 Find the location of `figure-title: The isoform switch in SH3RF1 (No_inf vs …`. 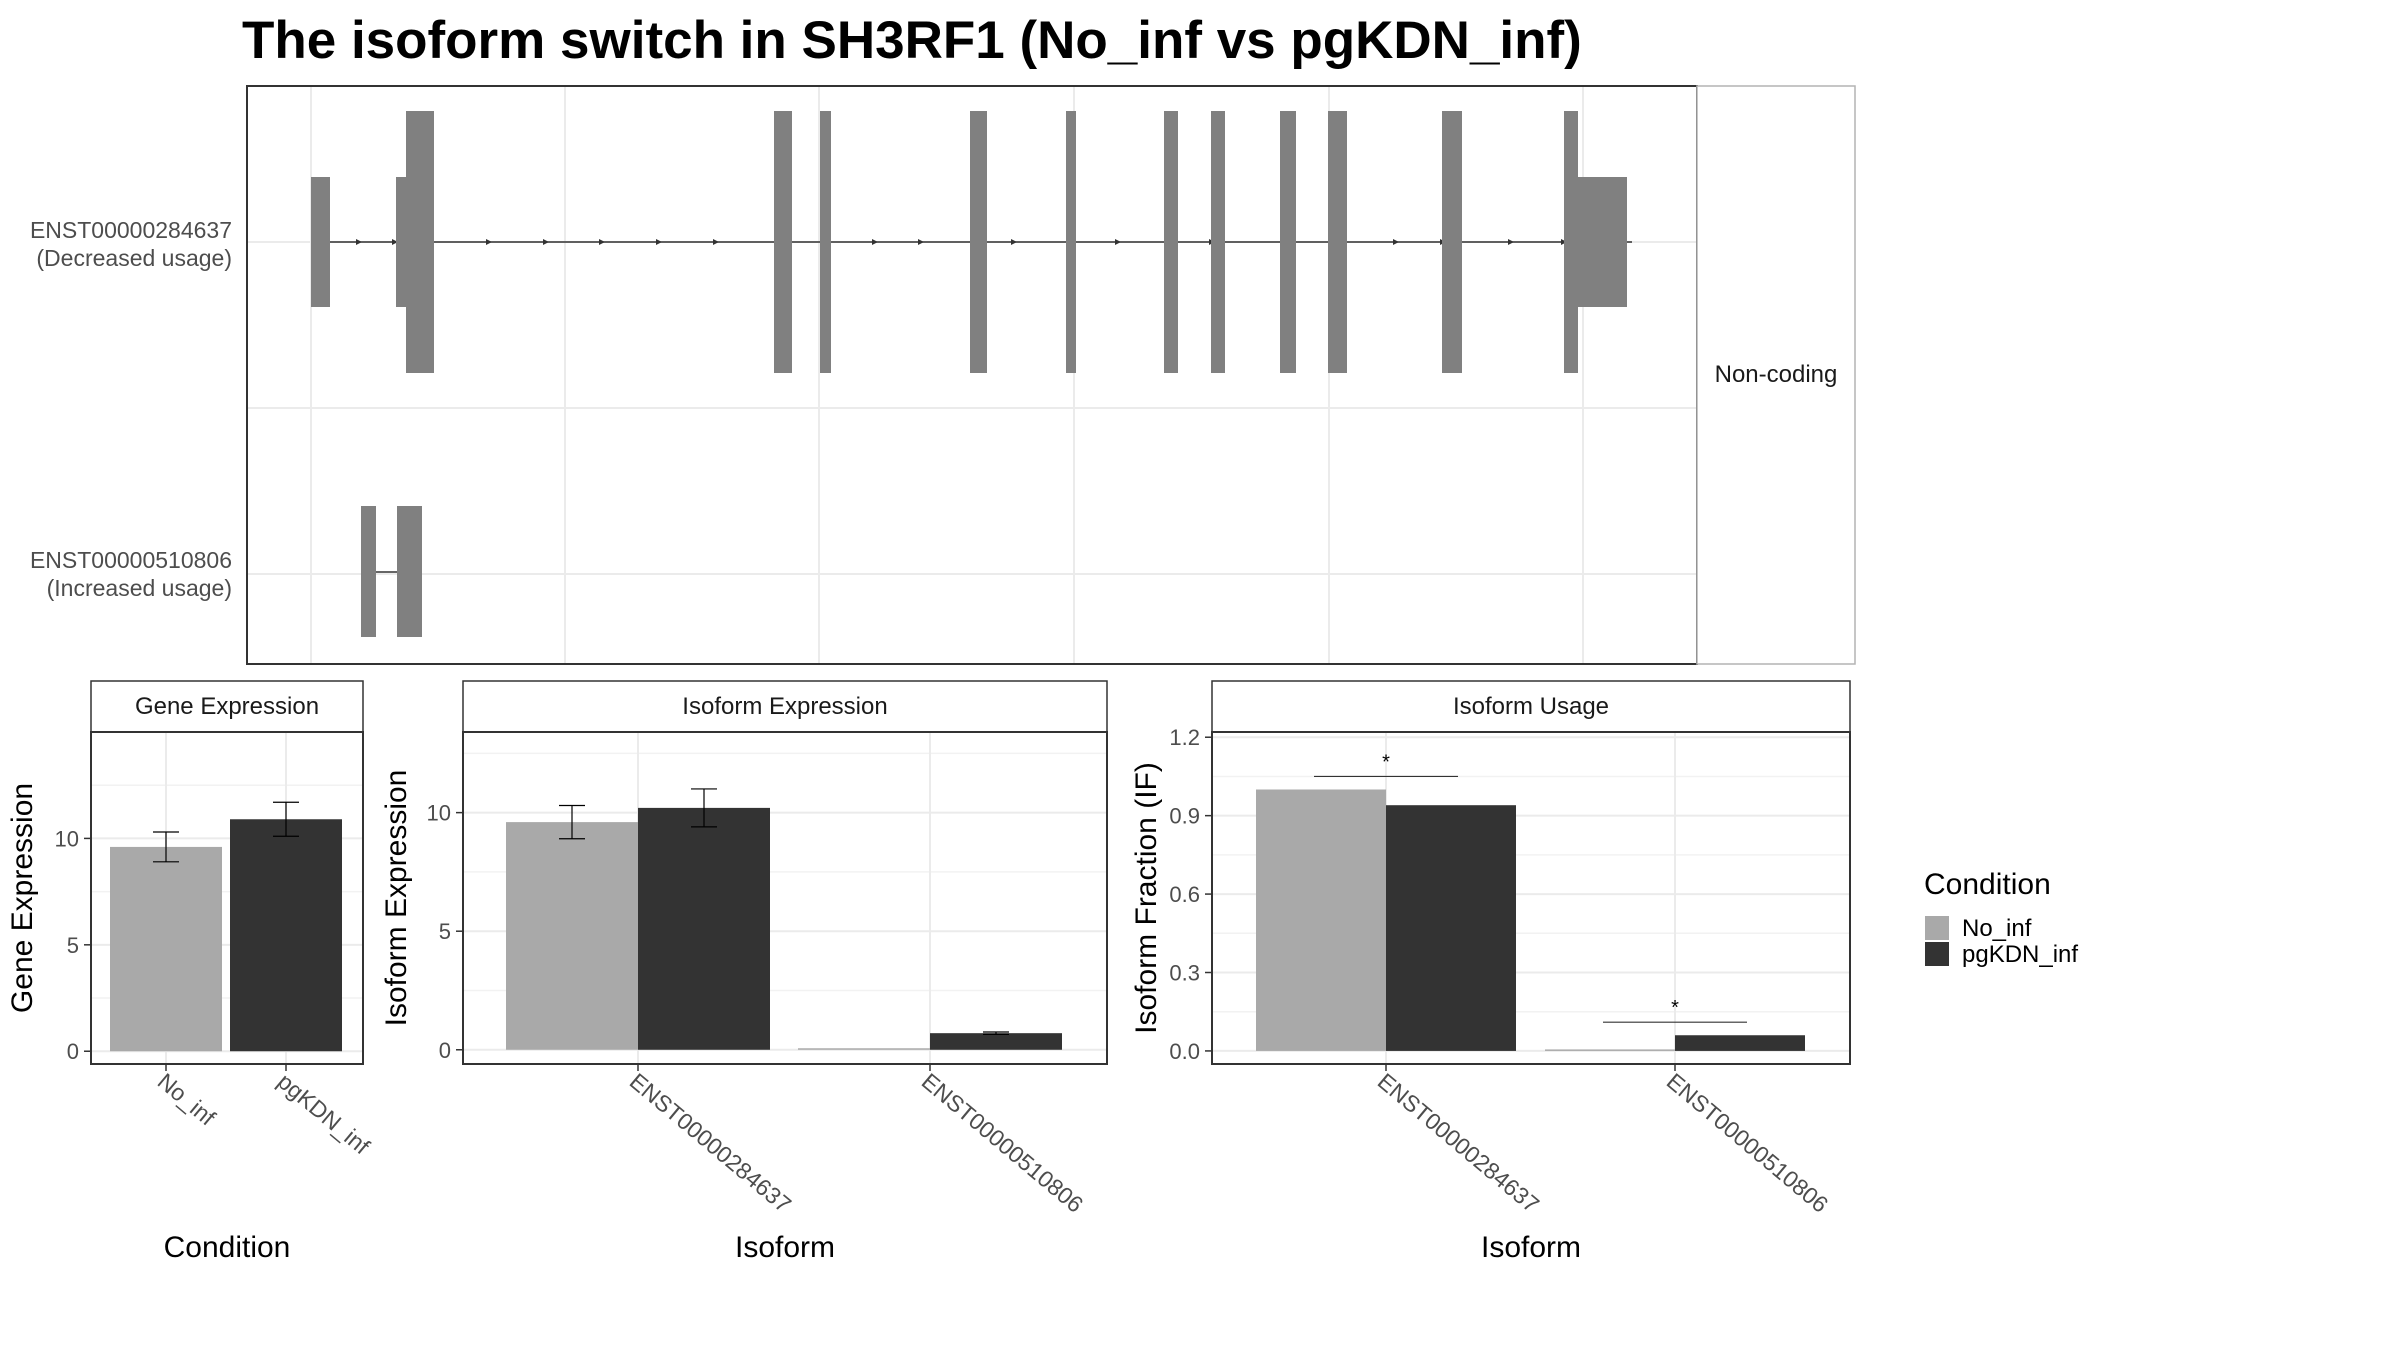

figure-title: The isoform switch in SH3RF1 (No_inf vs … is located at coordinates (912, 40).